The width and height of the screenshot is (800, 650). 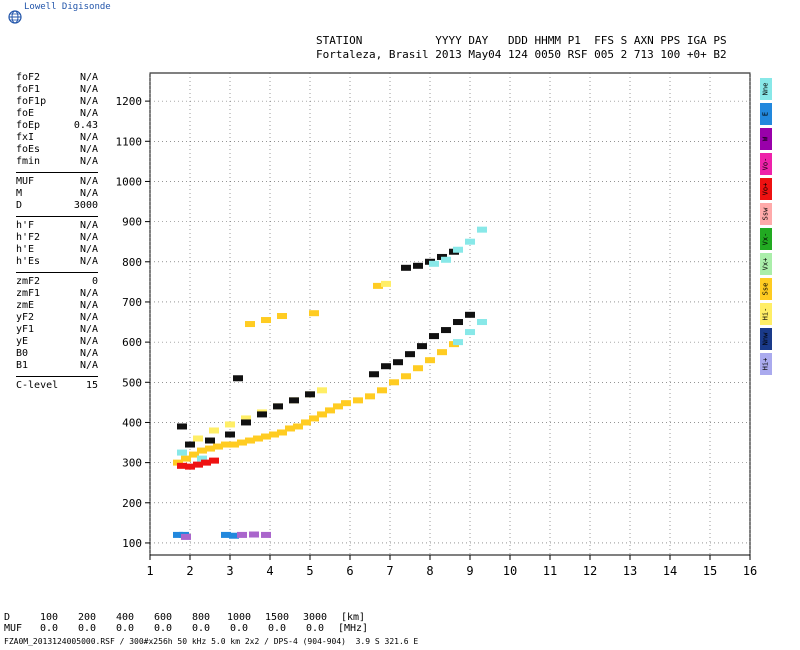 I want to click on x-tick-label: 11, so click(x=550, y=571).